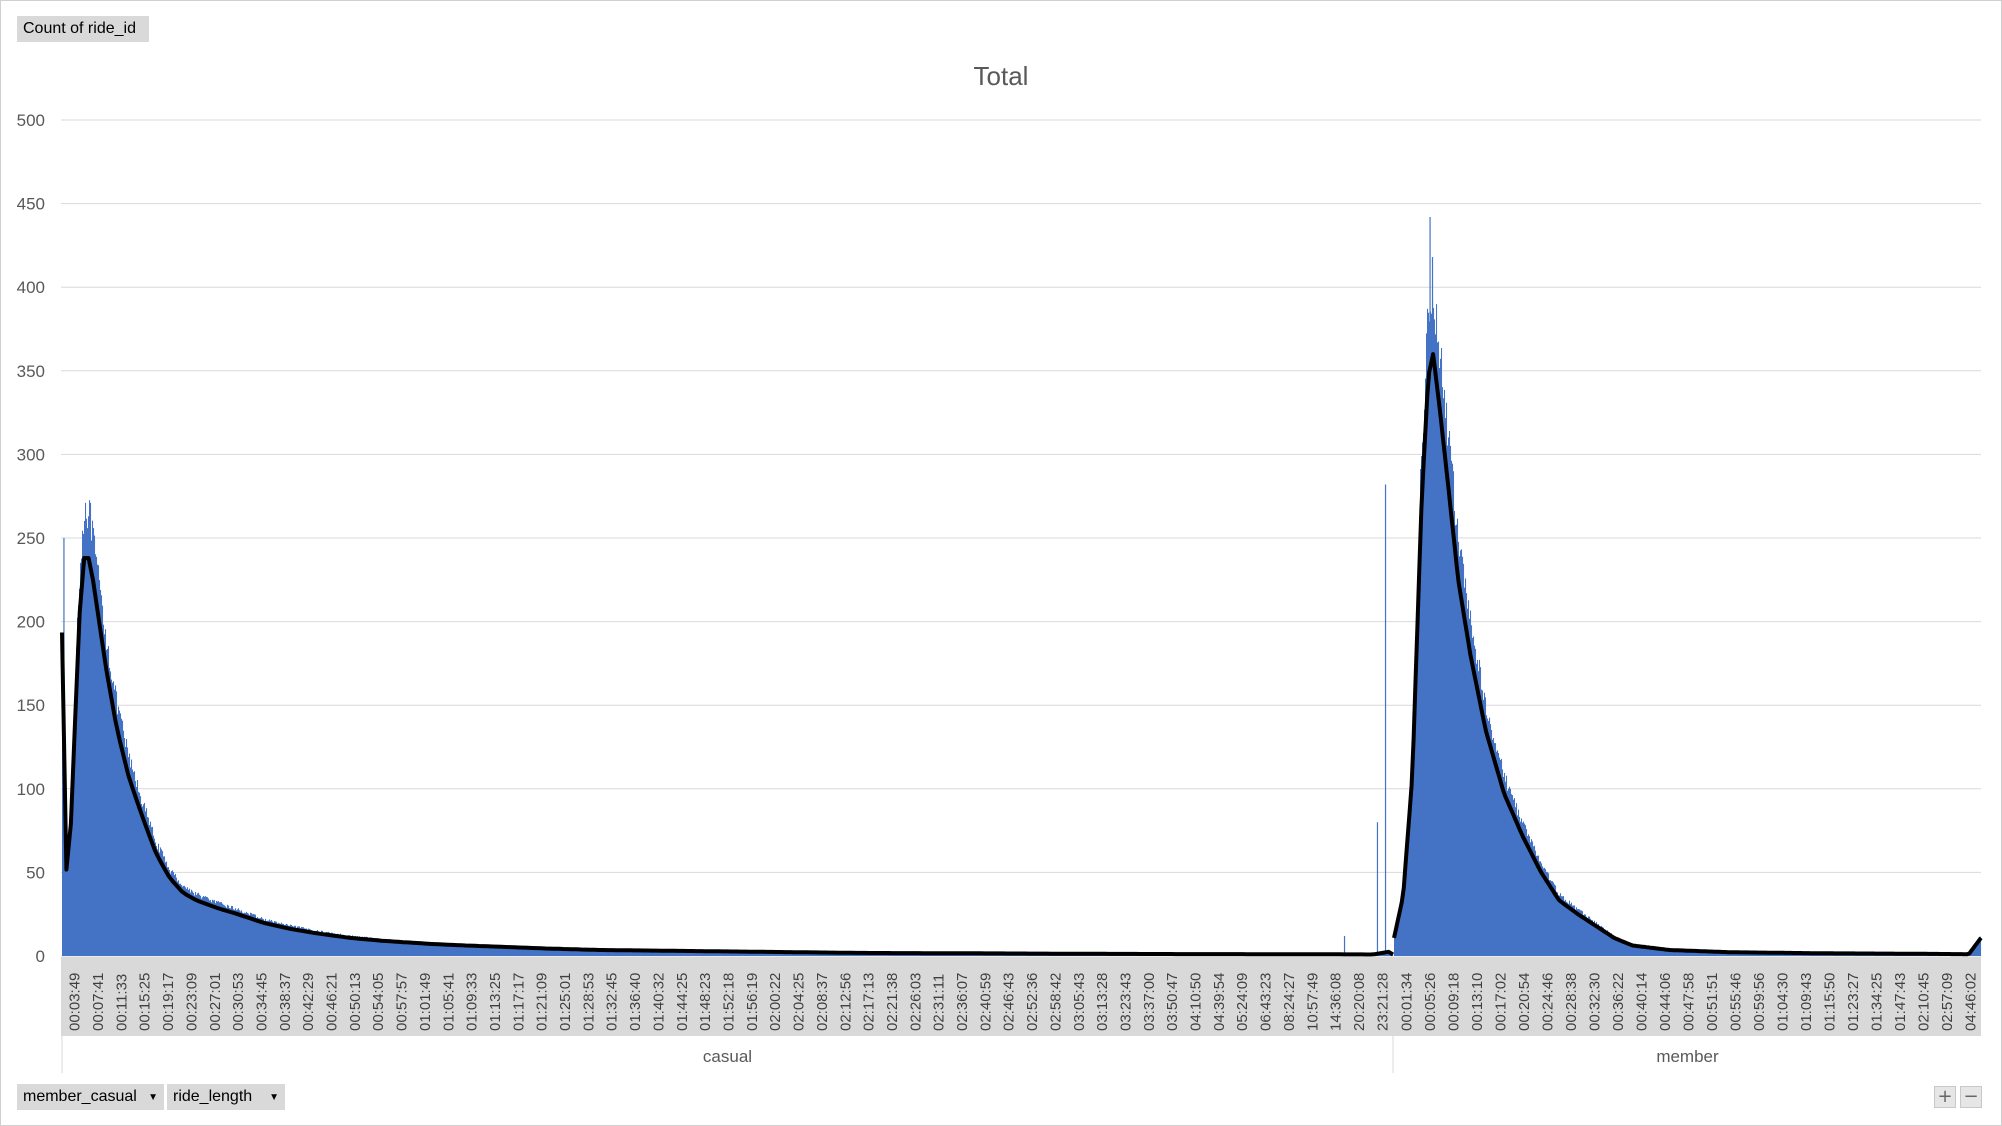 The height and width of the screenshot is (1126, 2002). What do you see at coordinates (518, 1002) in the screenshot?
I see `x-tick-label: 01:17:17` at bounding box center [518, 1002].